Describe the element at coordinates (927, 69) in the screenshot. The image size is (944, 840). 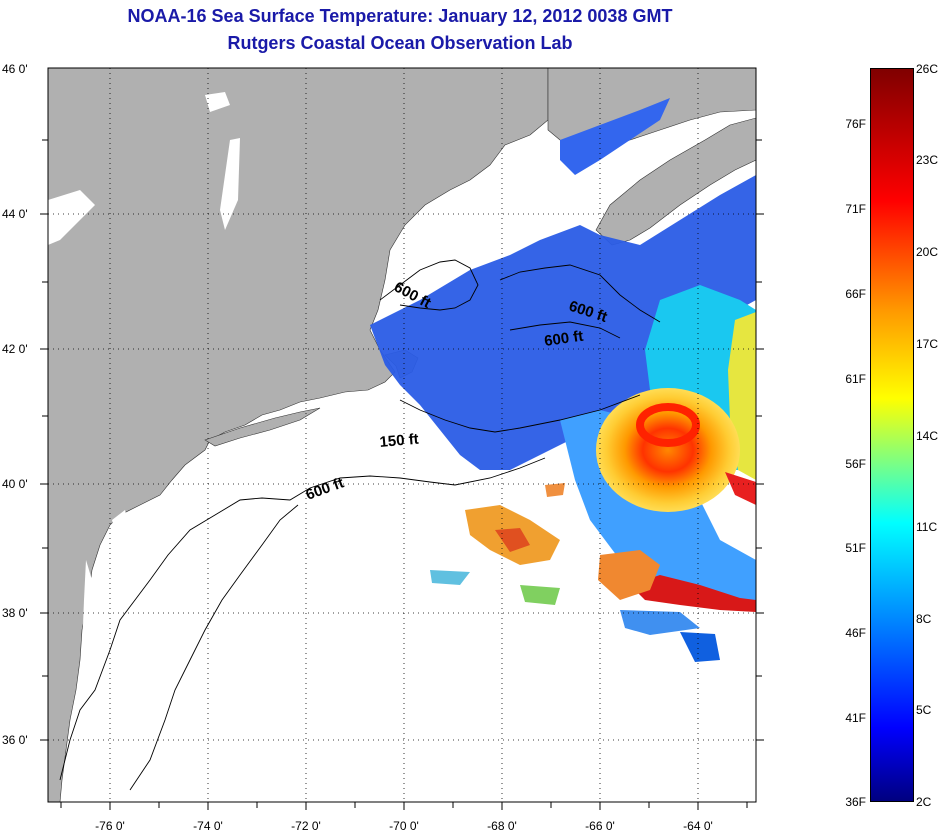
I see `colorbar-celsius-label: 26C` at that location.